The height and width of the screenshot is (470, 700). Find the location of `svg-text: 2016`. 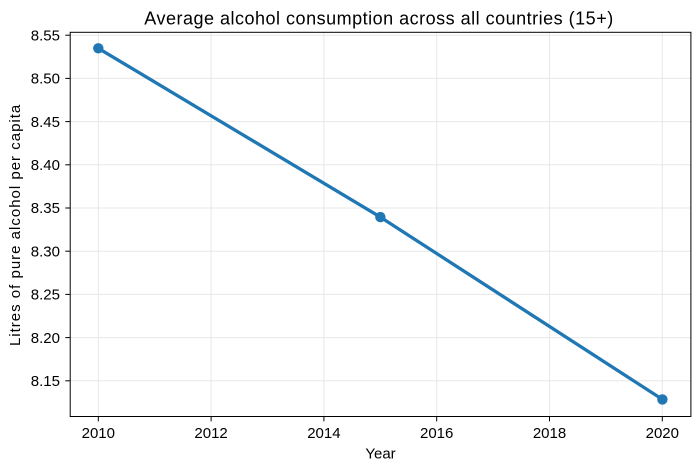

svg-text: 2016 is located at coordinates (436, 433).